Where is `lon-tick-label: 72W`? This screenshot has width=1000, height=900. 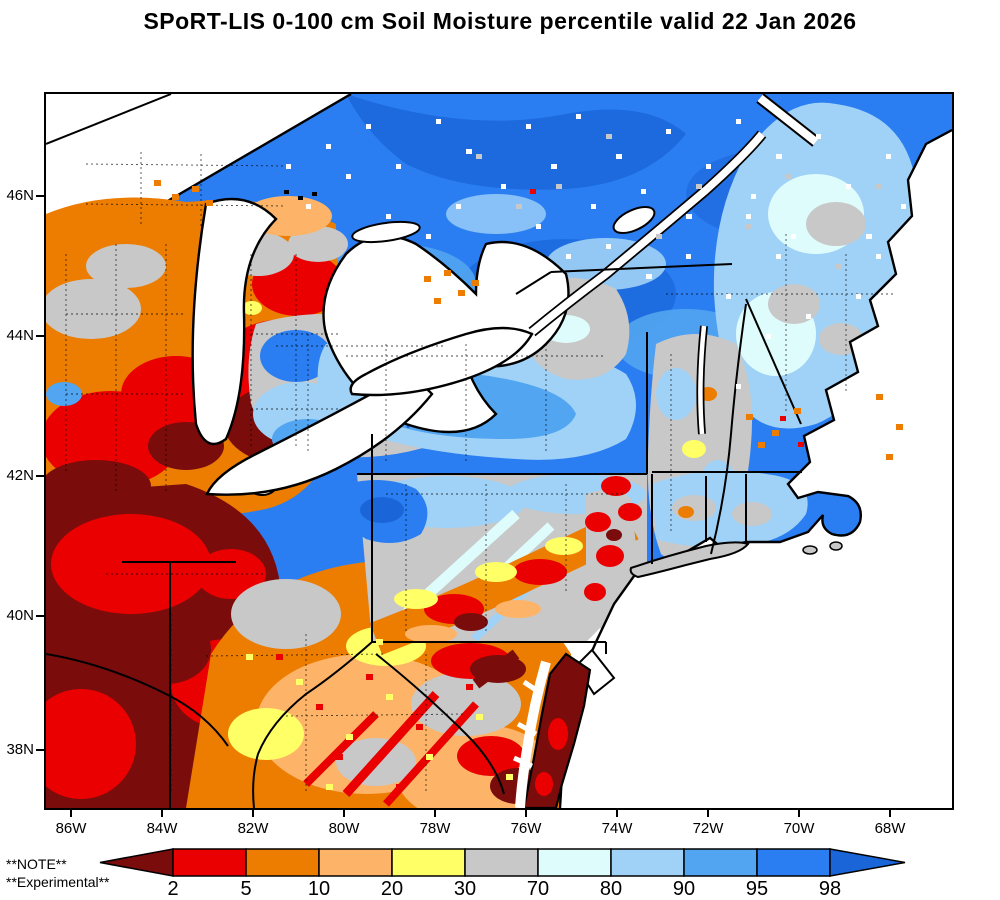
lon-tick-label: 72W is located at coordinates (708, 828).